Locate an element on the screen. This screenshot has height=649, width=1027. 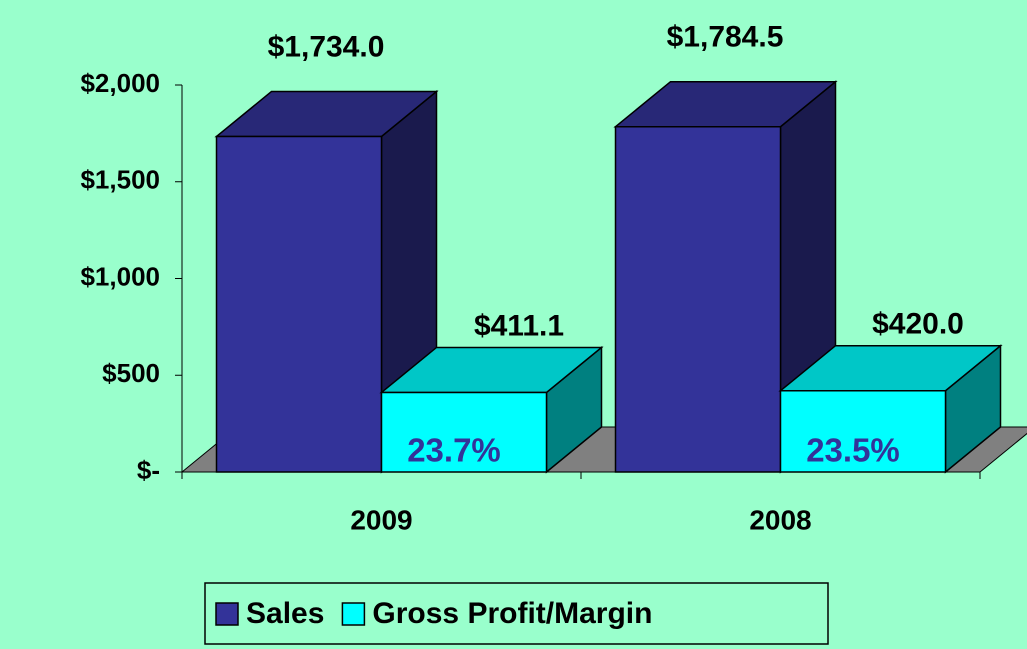
y-tick-label: $1,000 is located at coordinates (120, 276).